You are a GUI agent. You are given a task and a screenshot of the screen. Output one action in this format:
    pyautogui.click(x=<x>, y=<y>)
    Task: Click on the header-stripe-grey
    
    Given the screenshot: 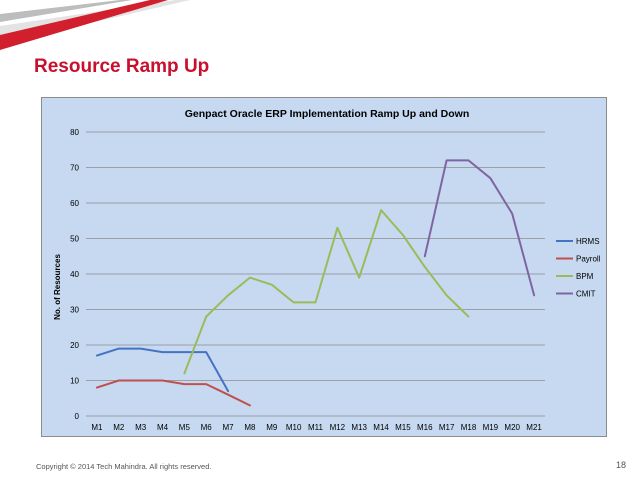 What is the action you would take?
    pyautogui.click(x=66, y=11)
    